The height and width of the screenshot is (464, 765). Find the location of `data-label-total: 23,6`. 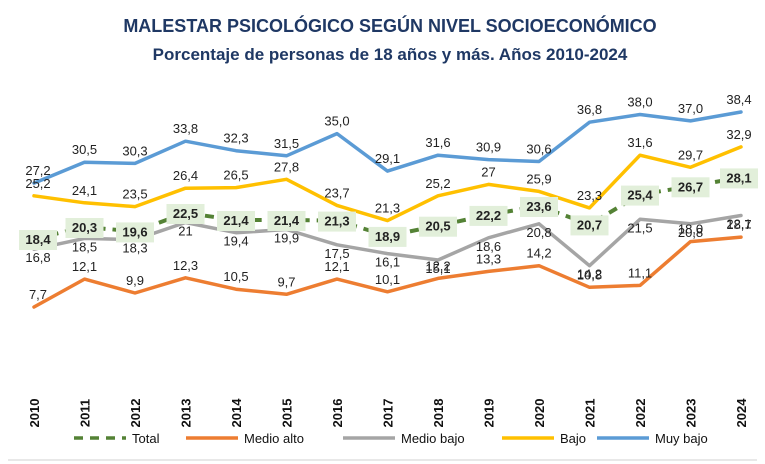

data-label-total: 23,6 is located at coordinates (538, 206).